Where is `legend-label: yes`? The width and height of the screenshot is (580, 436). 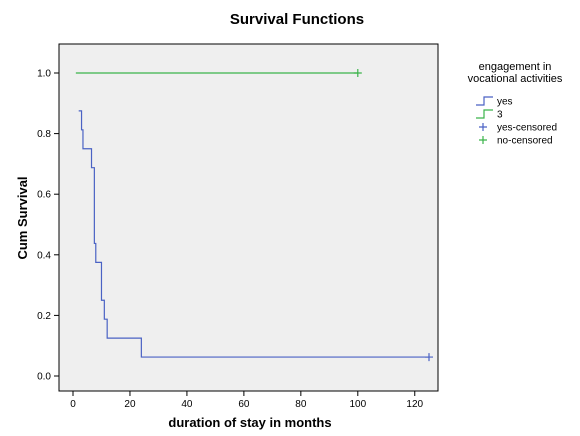 legend-label: yes is located at coordinates (505, 102).